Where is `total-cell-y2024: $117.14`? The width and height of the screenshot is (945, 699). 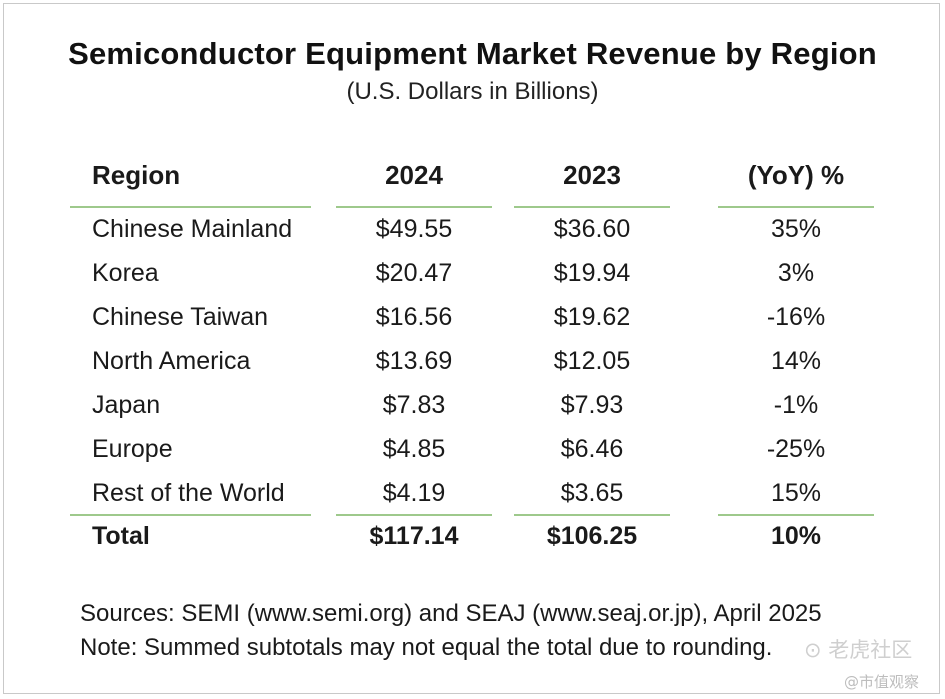
total-cell-y2024: $117.14 is located at coordinates (414, 536).